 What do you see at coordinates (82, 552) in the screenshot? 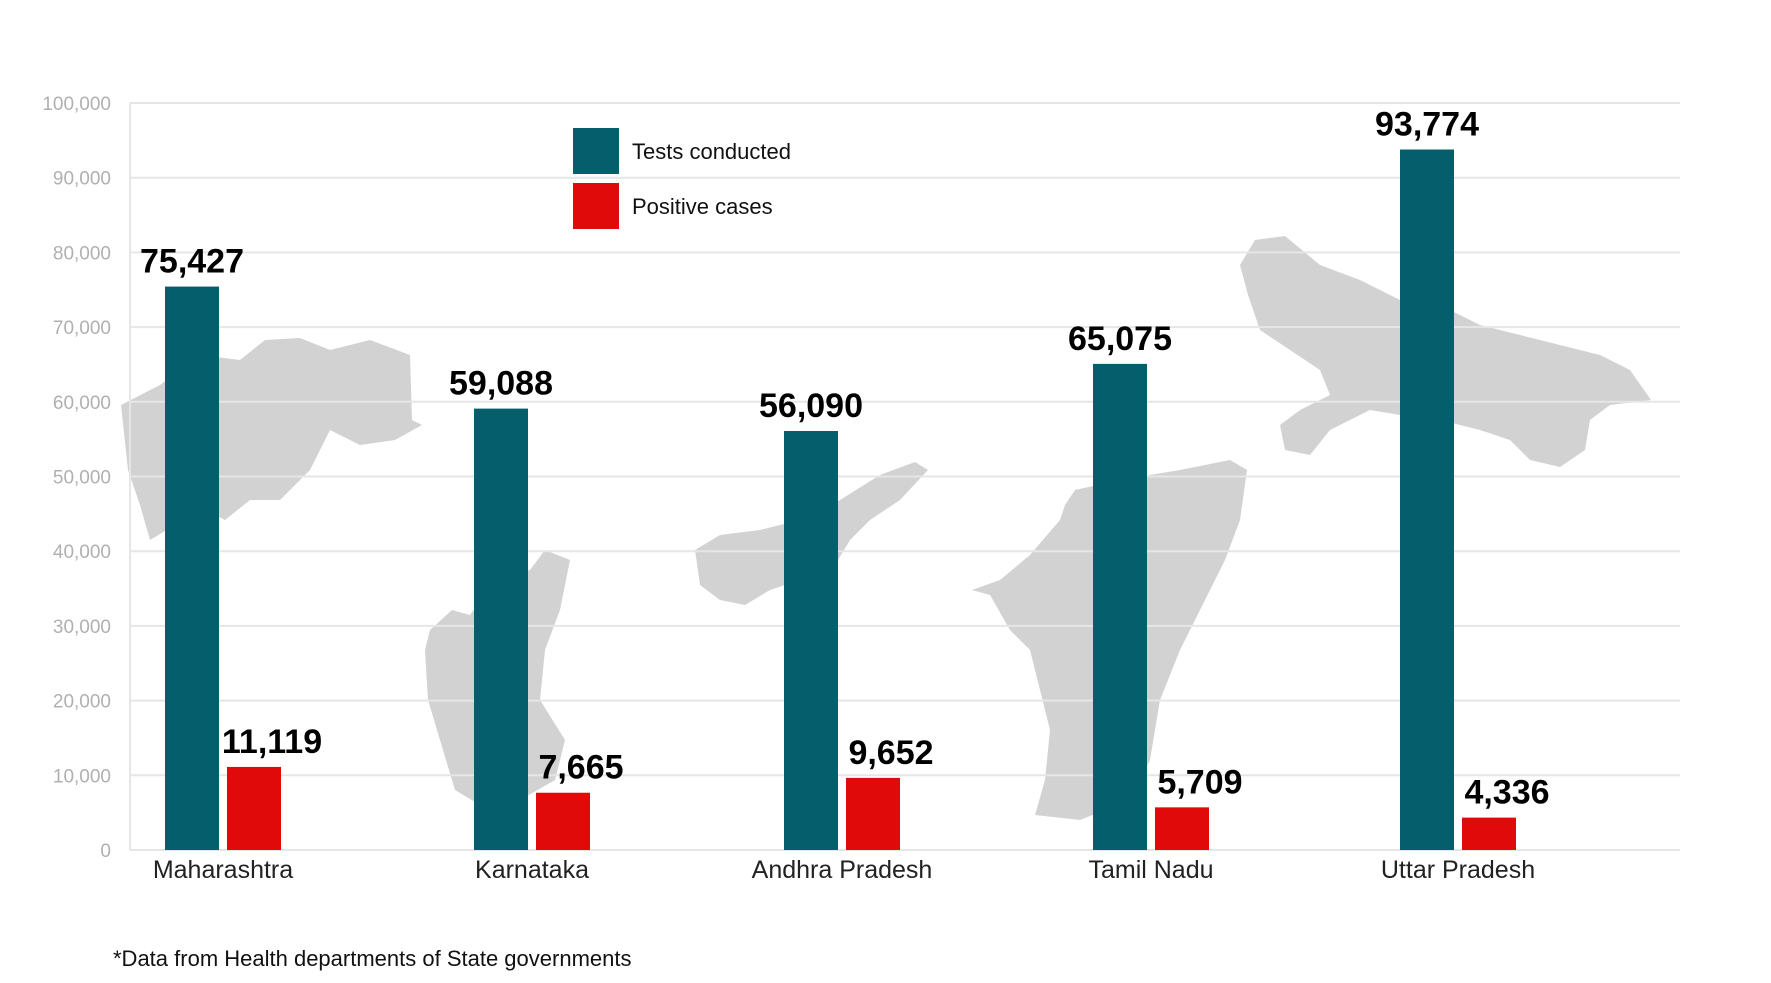
I see `y-tick-label: 40,000` at bounding box center [82, 552].